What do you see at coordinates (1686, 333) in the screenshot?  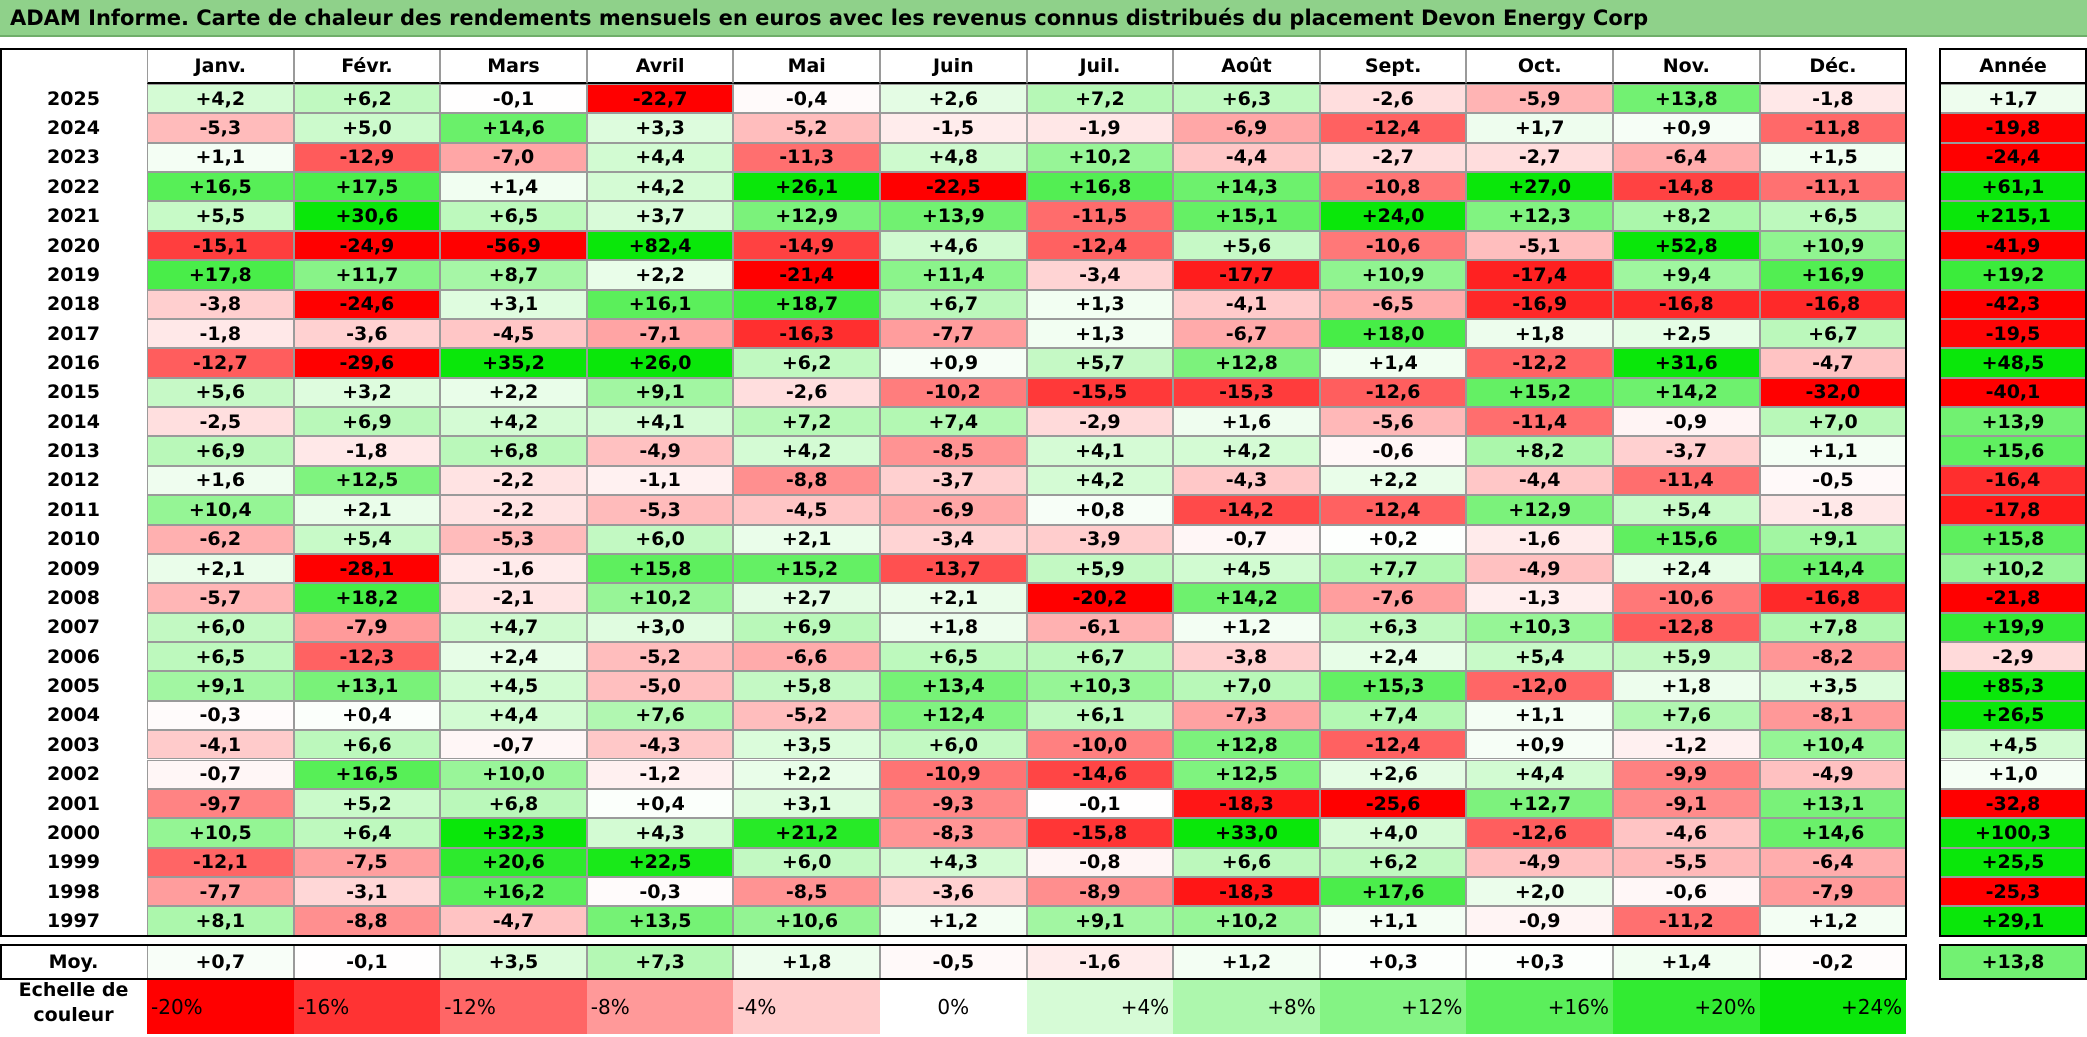 I see `heatmap-cell: +2,5` at bounding box center [1686, 333].